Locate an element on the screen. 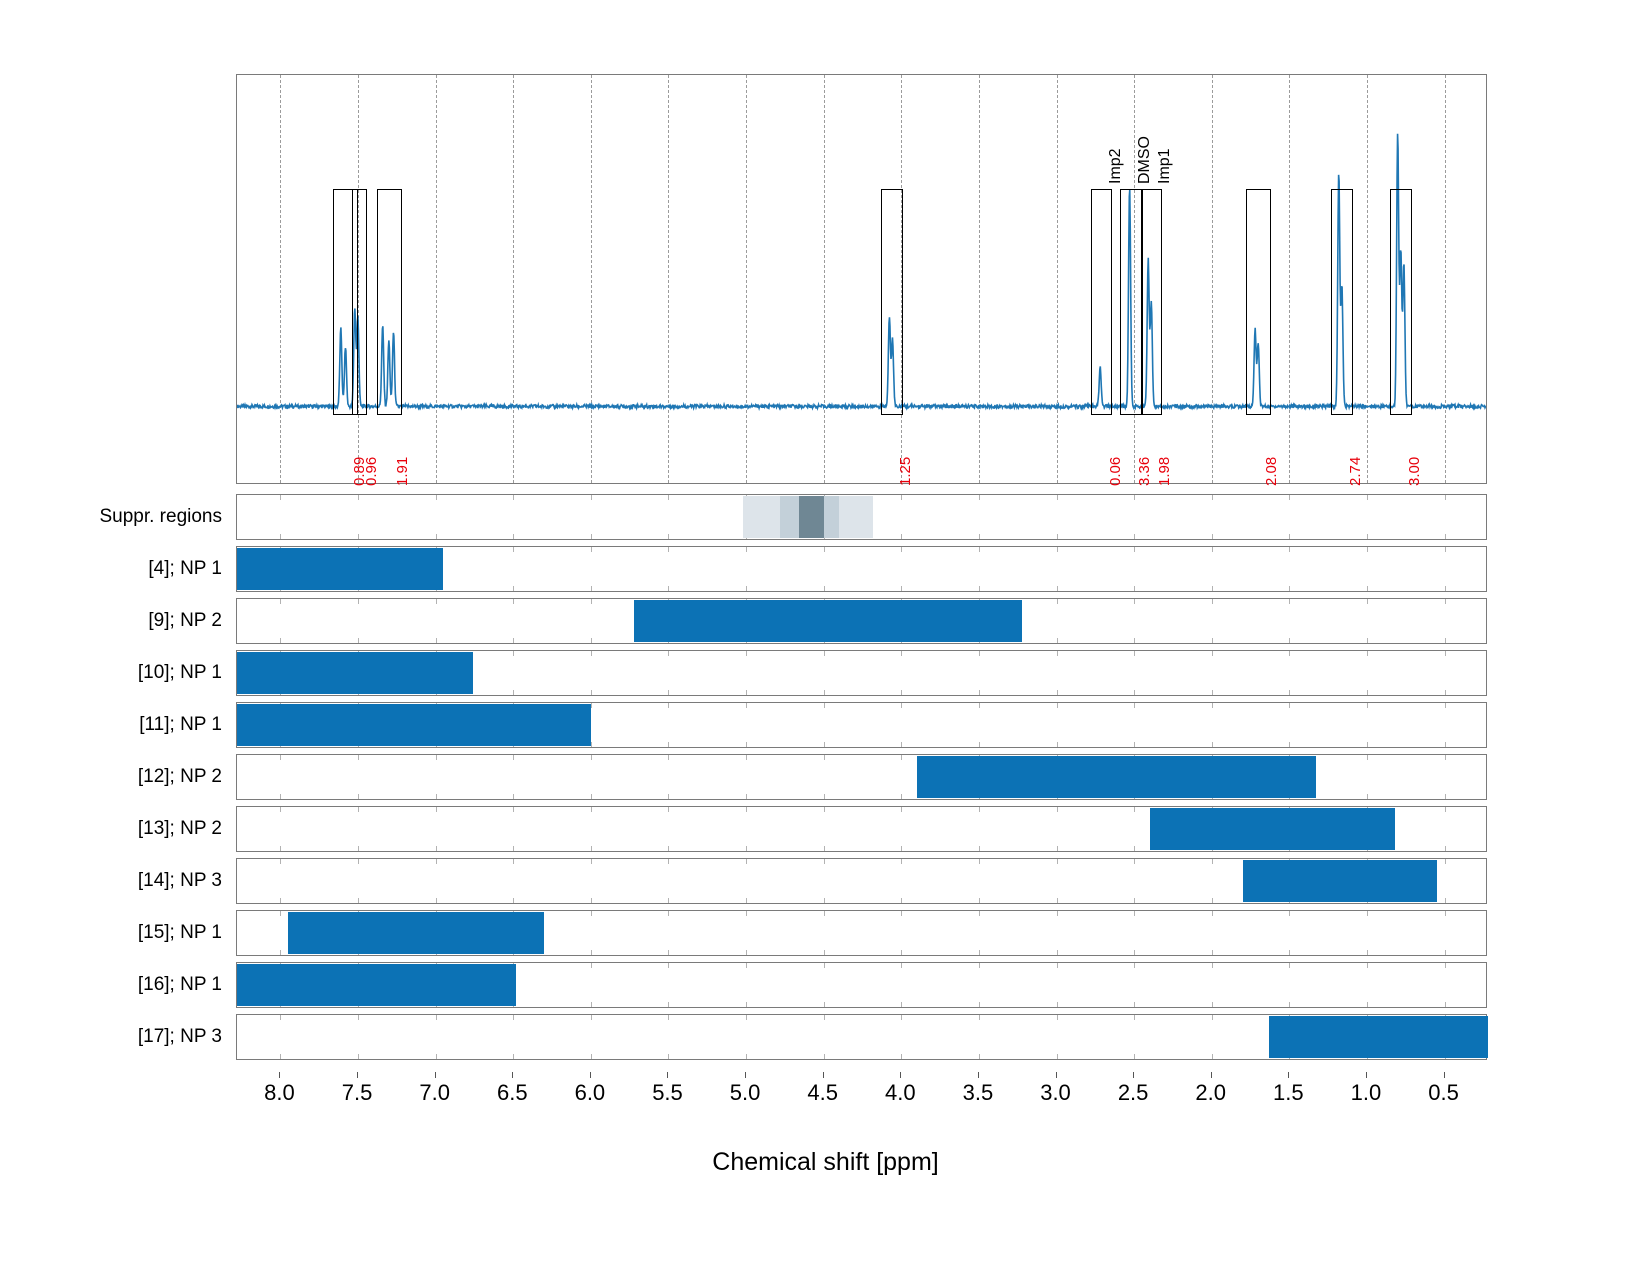 The height and width of the screenshot is (1275, 1651). axis-tick-label: 0.5 is located at coordinates (1443, 1092).